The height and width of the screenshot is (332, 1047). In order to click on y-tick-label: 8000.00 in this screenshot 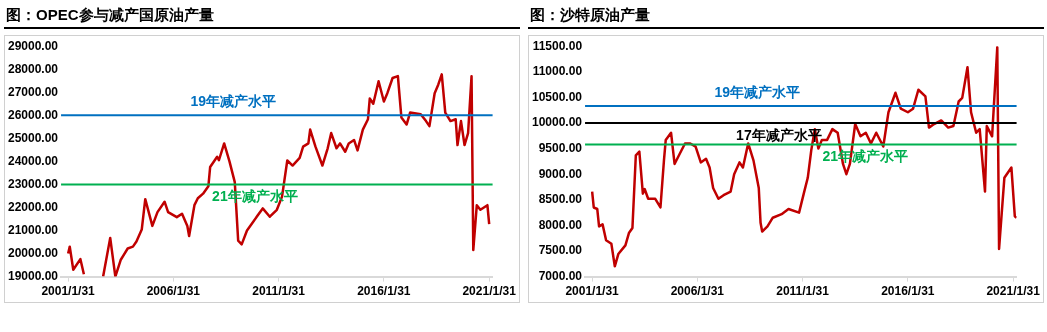, I will do `click(560, 224)`.